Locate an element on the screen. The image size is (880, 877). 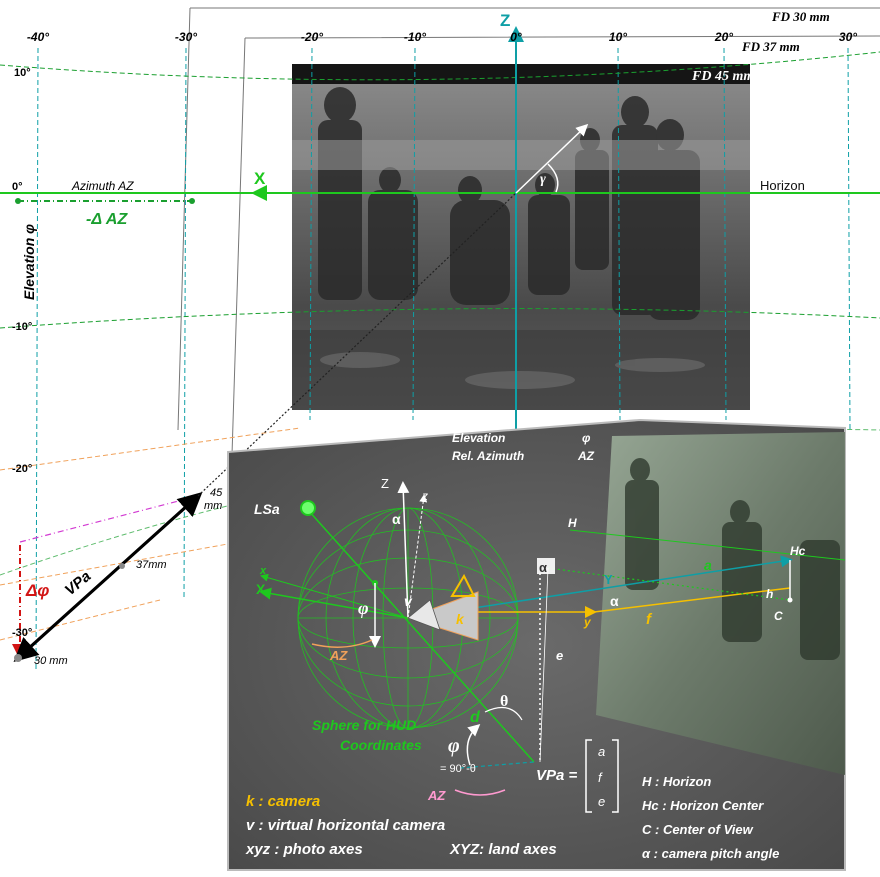
light-source is located at coordinates (308, 508).